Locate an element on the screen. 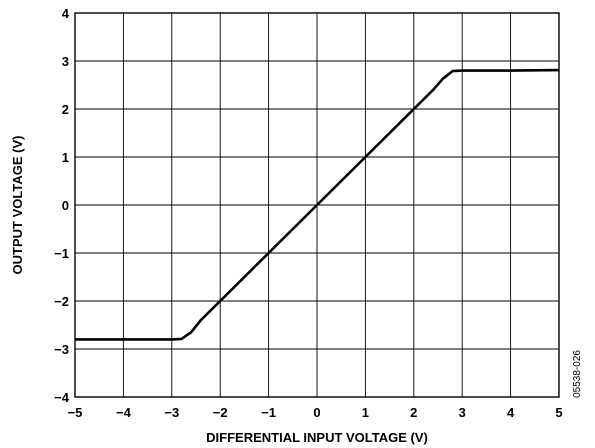 This screenshot has width=595, height=448. y-tick-labels: 4 3 2 1 0 −1 −2 −3 −4 is located at coordinates (62, 205).